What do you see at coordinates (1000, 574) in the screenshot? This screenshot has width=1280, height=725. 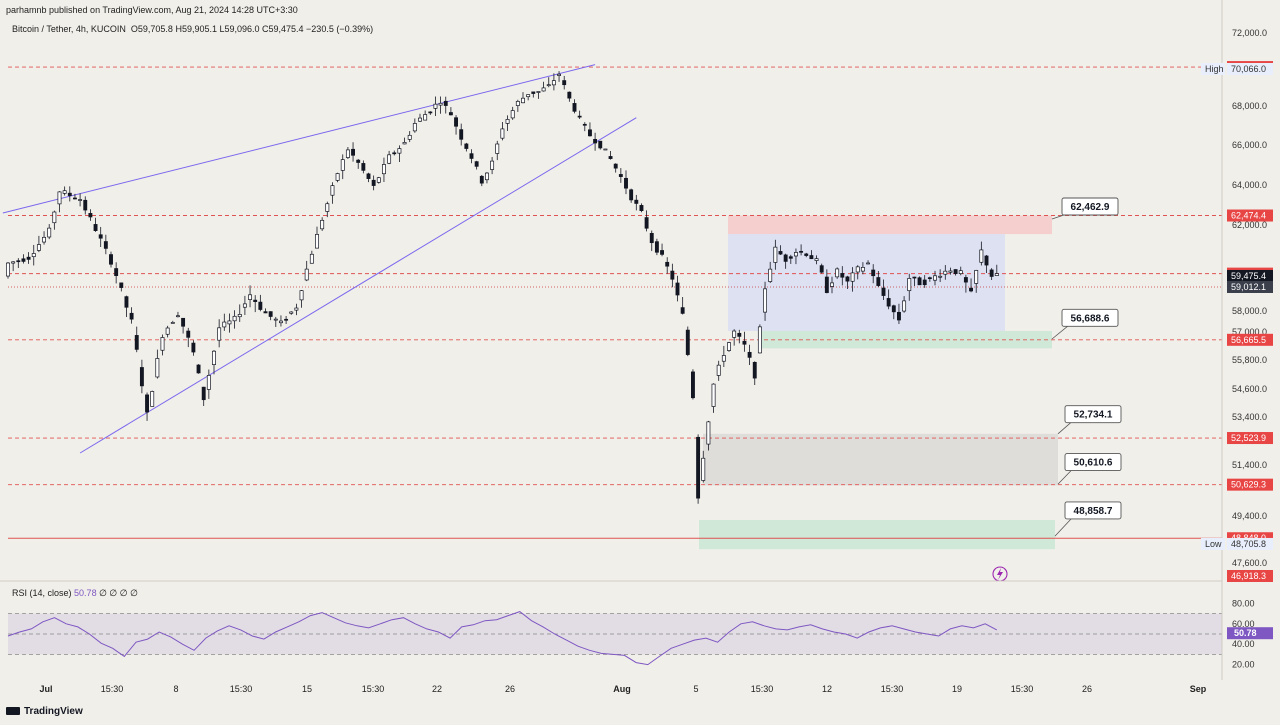 I see `lightning-icon-bolt` at bounding box center [1000, 574].